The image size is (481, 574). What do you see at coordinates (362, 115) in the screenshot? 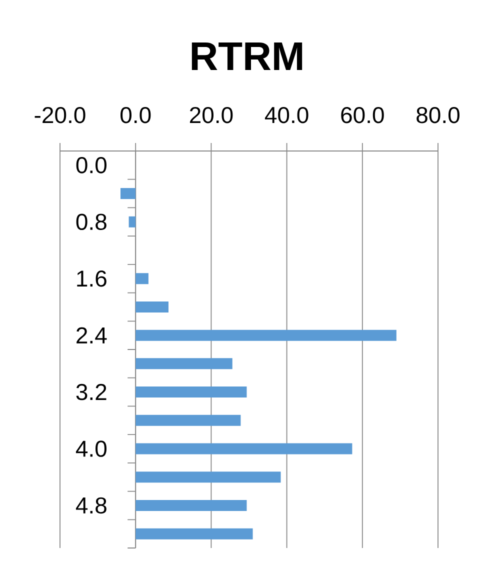
I see `x-tick-label: 60.0` at bounding box center [362, 115].